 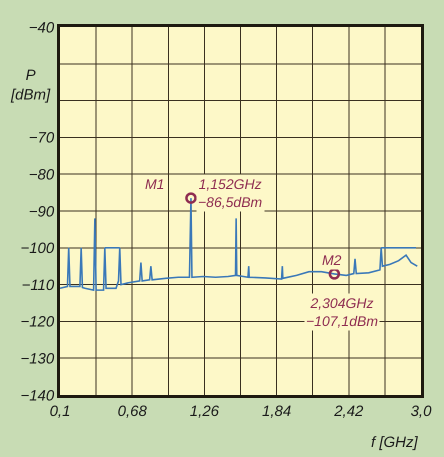 What do you see at coordinates (37, 322) in the screenshot?
I see `y-tick-label: −120` at bounding box center [37, 322].